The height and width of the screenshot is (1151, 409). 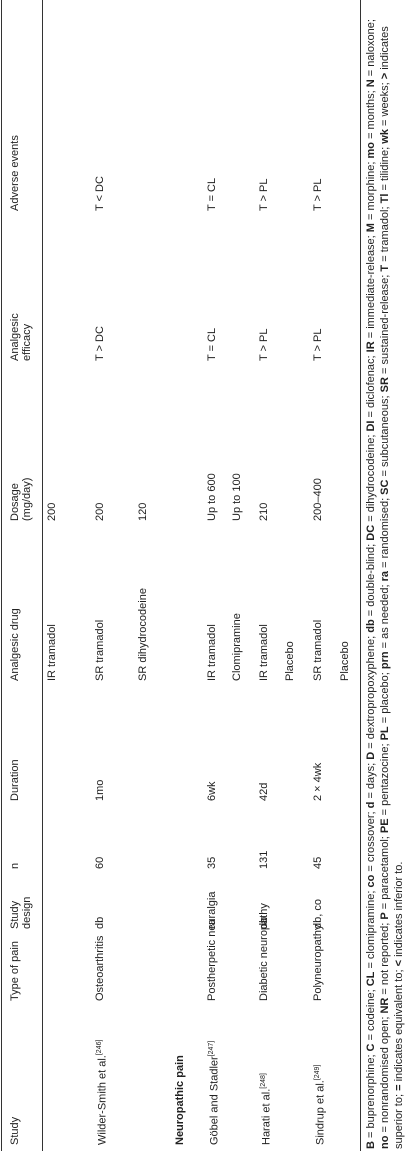 What do you see at coordinates (385, 779) in the screenshot?
I see `footnote-text: = pentazocine;` at bounding box center [385, 779].